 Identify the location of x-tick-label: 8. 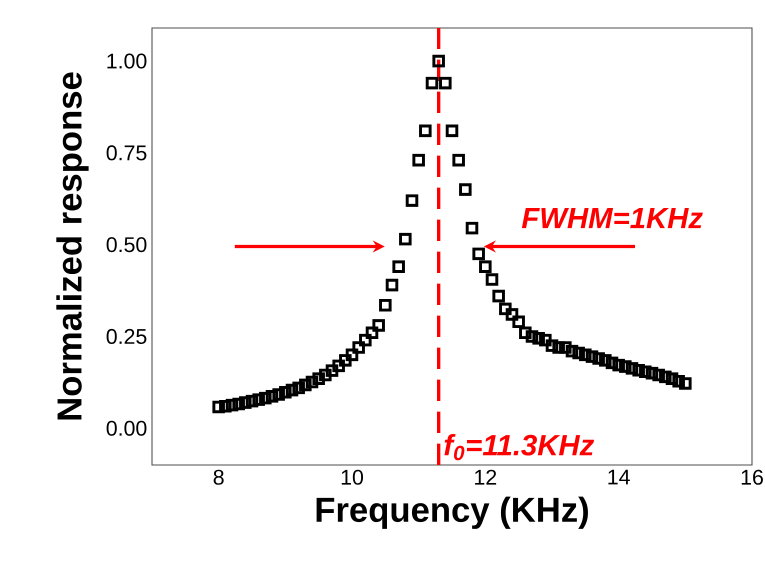
(219, 477).